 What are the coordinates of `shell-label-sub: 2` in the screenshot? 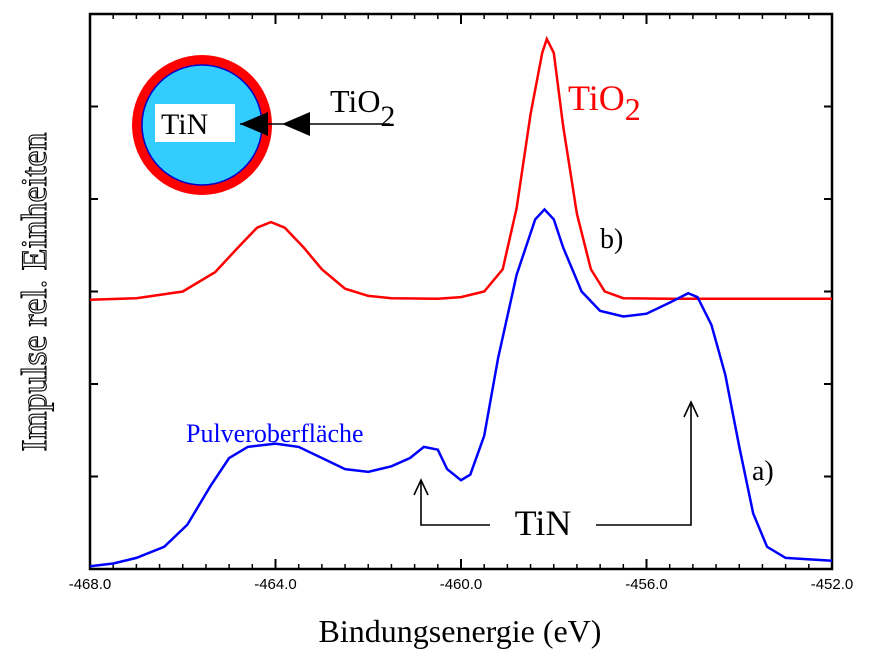 It's located at (387, 116).